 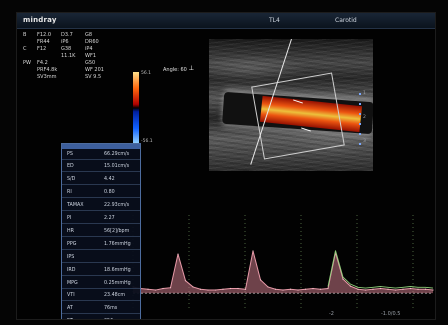 I want to click on x-tick-label: -1.0/0.5, so click(x=390, y=314).